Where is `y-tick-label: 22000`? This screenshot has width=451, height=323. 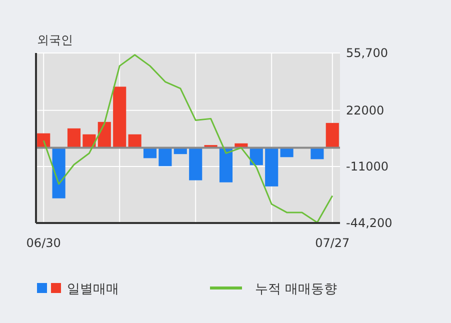 y-tick-label: 22000 is located at coordinates (365, 110).